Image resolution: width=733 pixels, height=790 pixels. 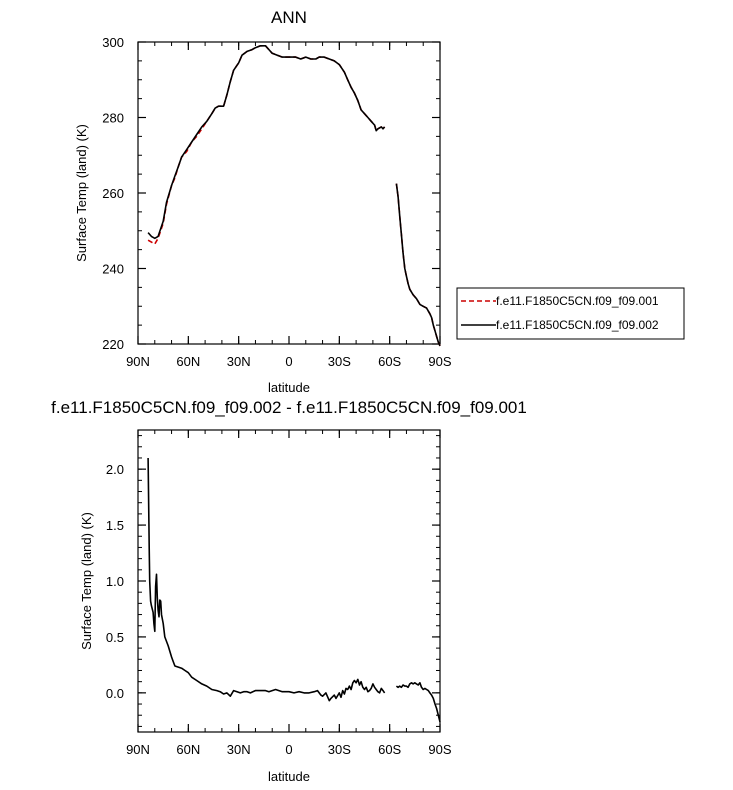 I want to click on top-x-tick-label: 60S, so click(x=389, y=361).